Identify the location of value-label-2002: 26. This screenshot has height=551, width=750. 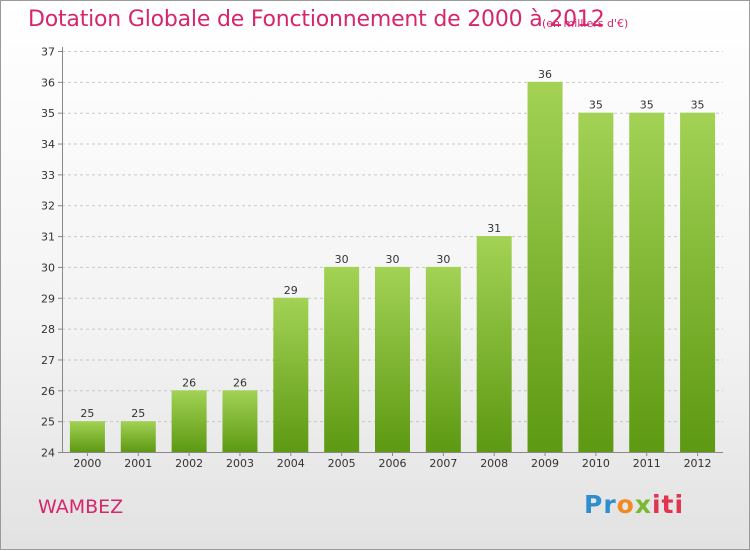
(189, 382).